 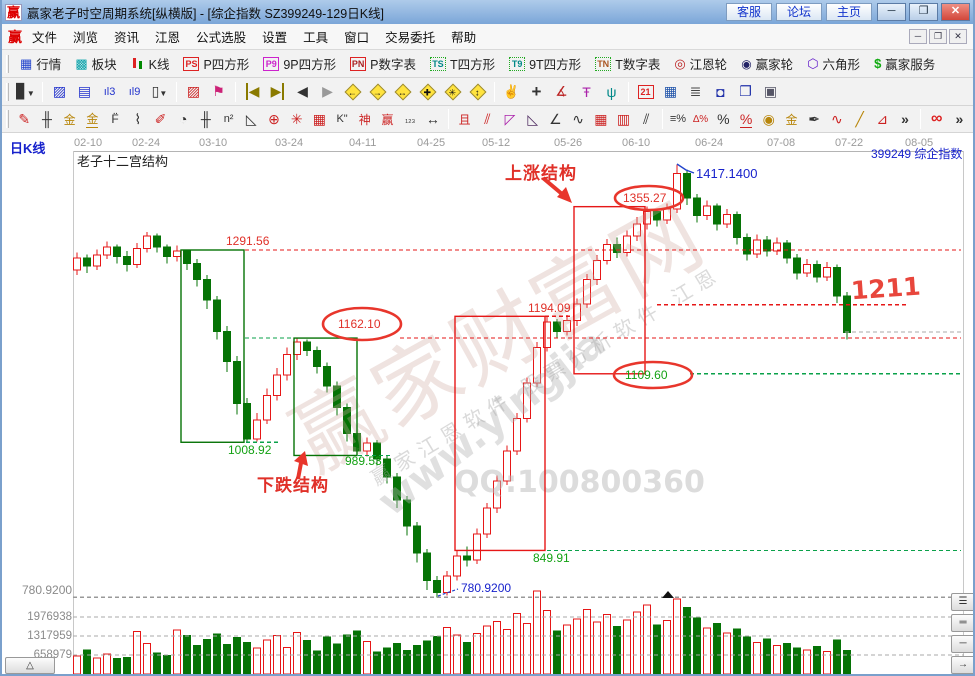 I want to click on crosshair-icon: +, so click(x=536, y=91).